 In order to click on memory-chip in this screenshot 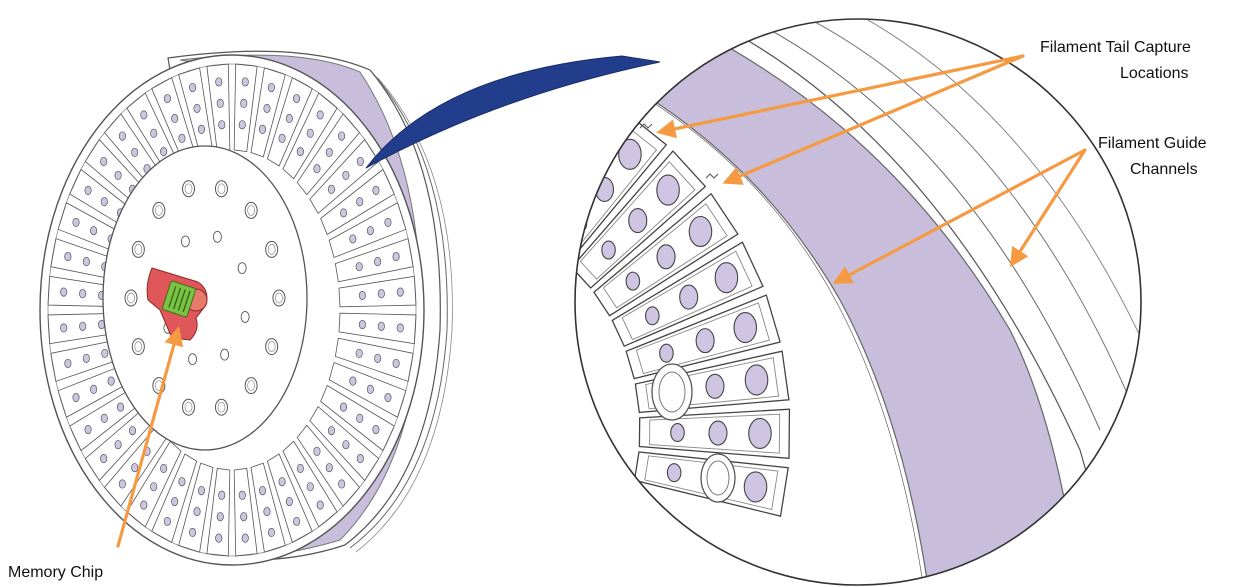, I will do `click(177, 304)`.